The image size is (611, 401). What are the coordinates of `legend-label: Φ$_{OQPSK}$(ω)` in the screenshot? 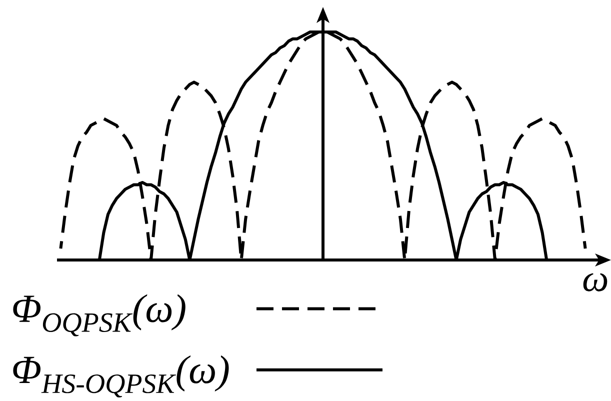 It's located at (99, 315).